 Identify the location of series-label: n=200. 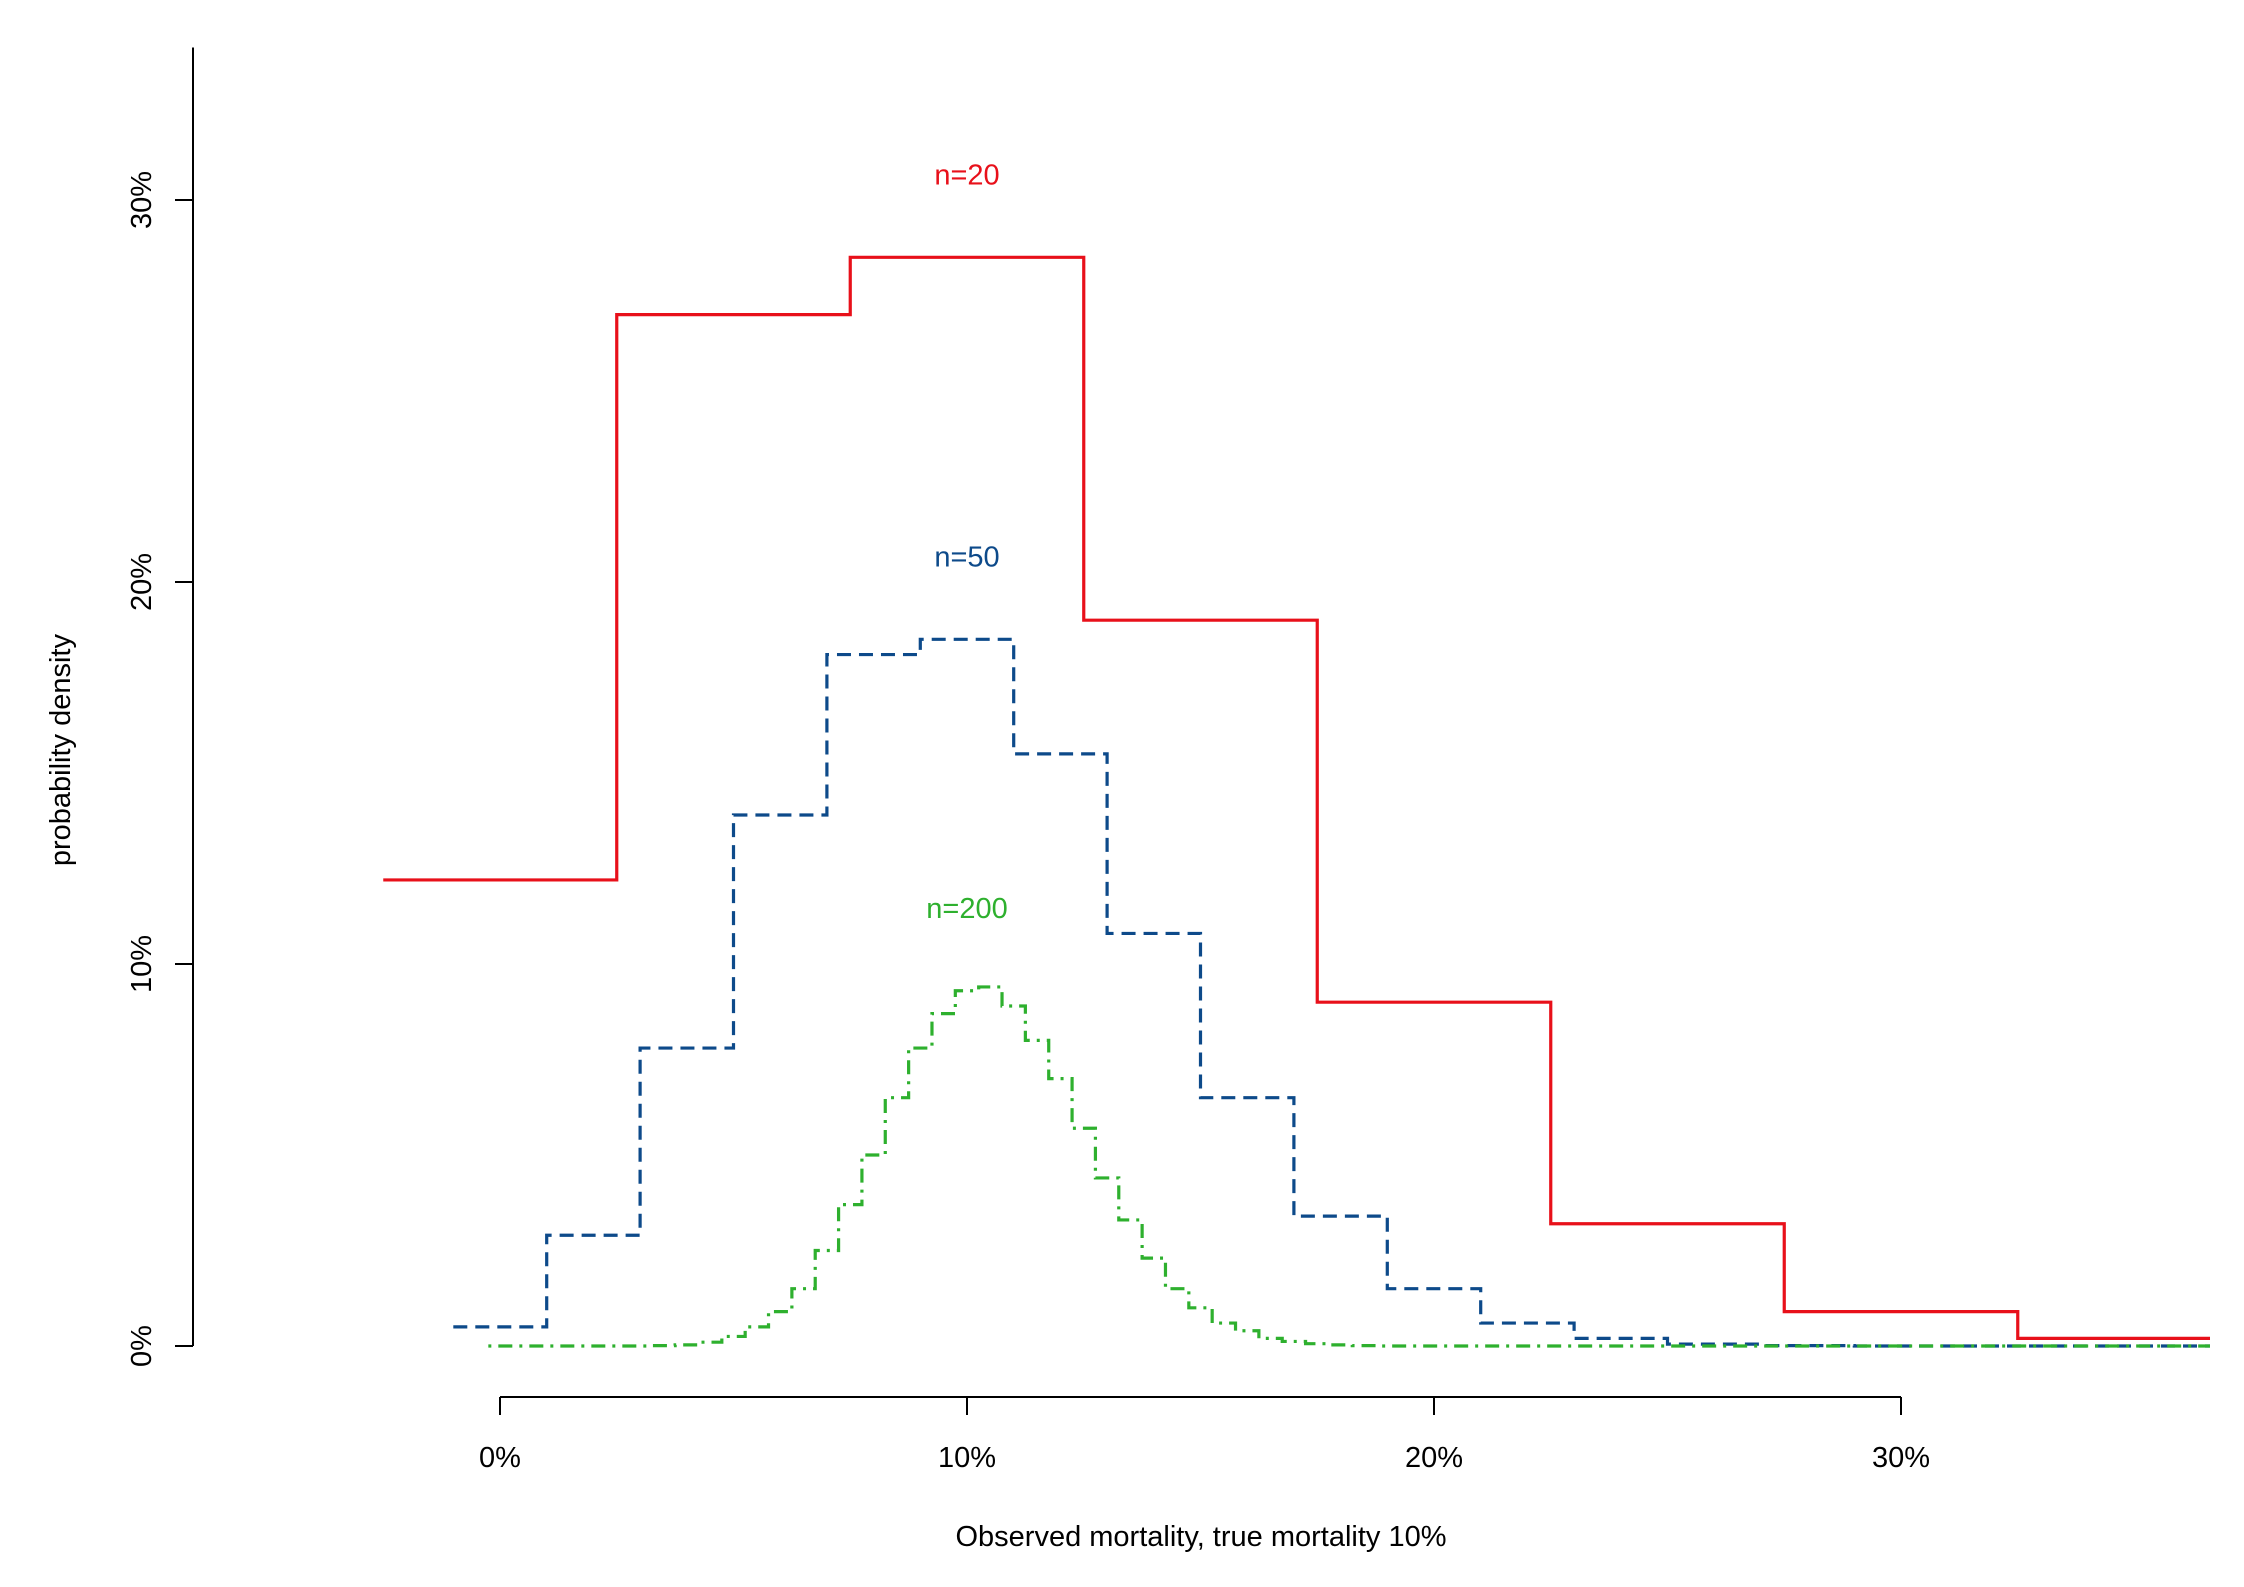
(966, 909).